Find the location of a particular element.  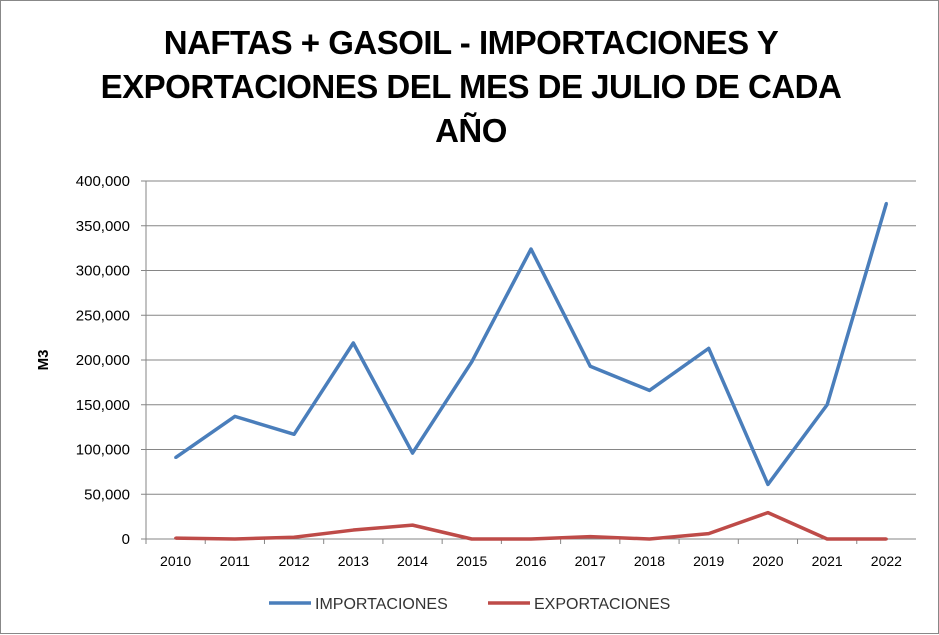

legend-label: IMPORTACIONES is located at coordinates (381, 604).